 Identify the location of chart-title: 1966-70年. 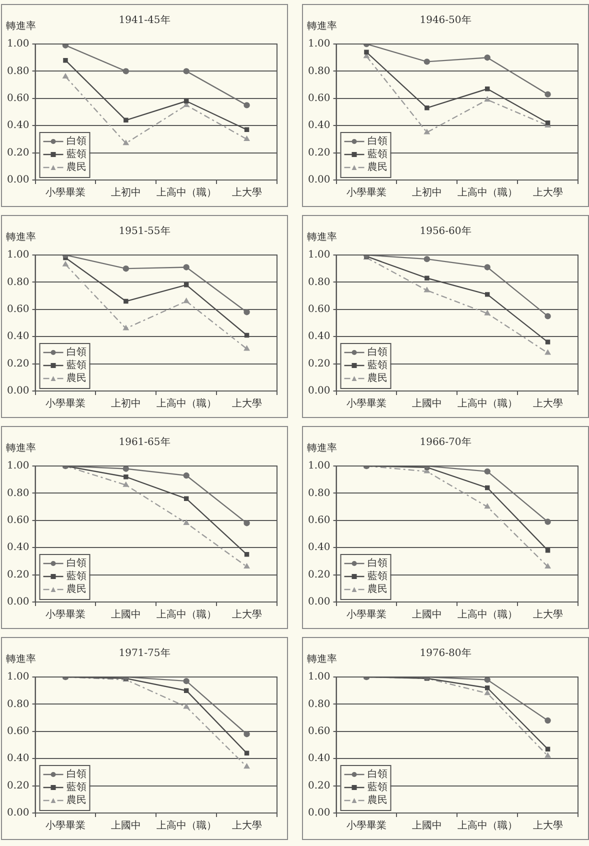
(446, 442).